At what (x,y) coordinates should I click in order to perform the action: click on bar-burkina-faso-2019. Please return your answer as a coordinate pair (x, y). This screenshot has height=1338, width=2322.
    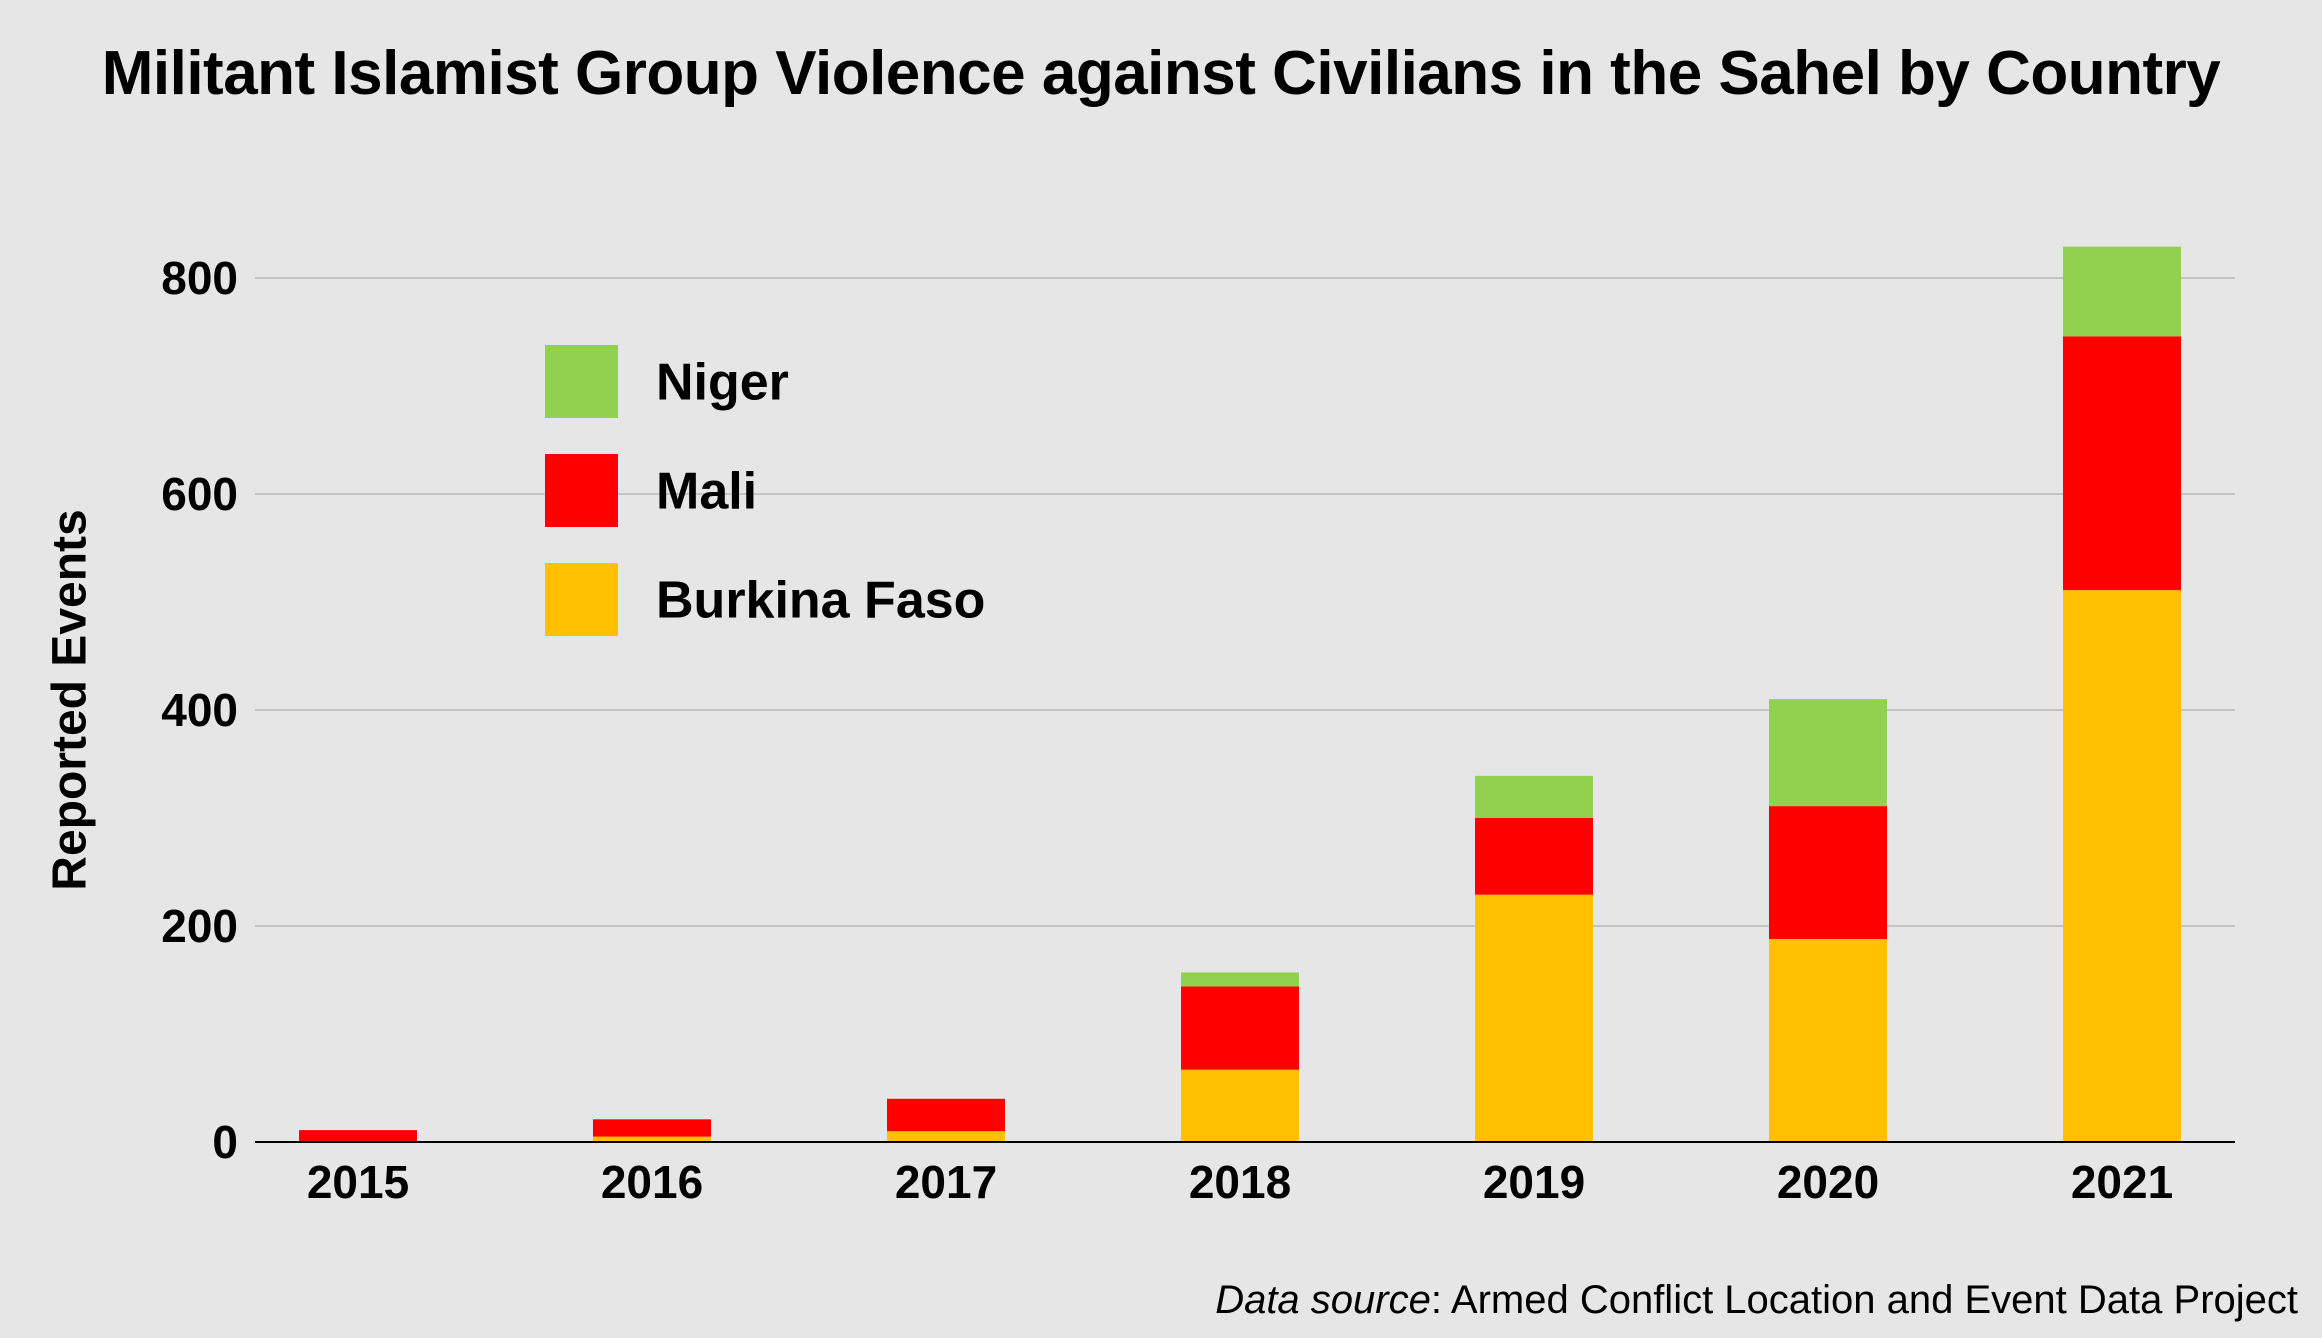
    Looking at the image, I should click on (1534, 1018).